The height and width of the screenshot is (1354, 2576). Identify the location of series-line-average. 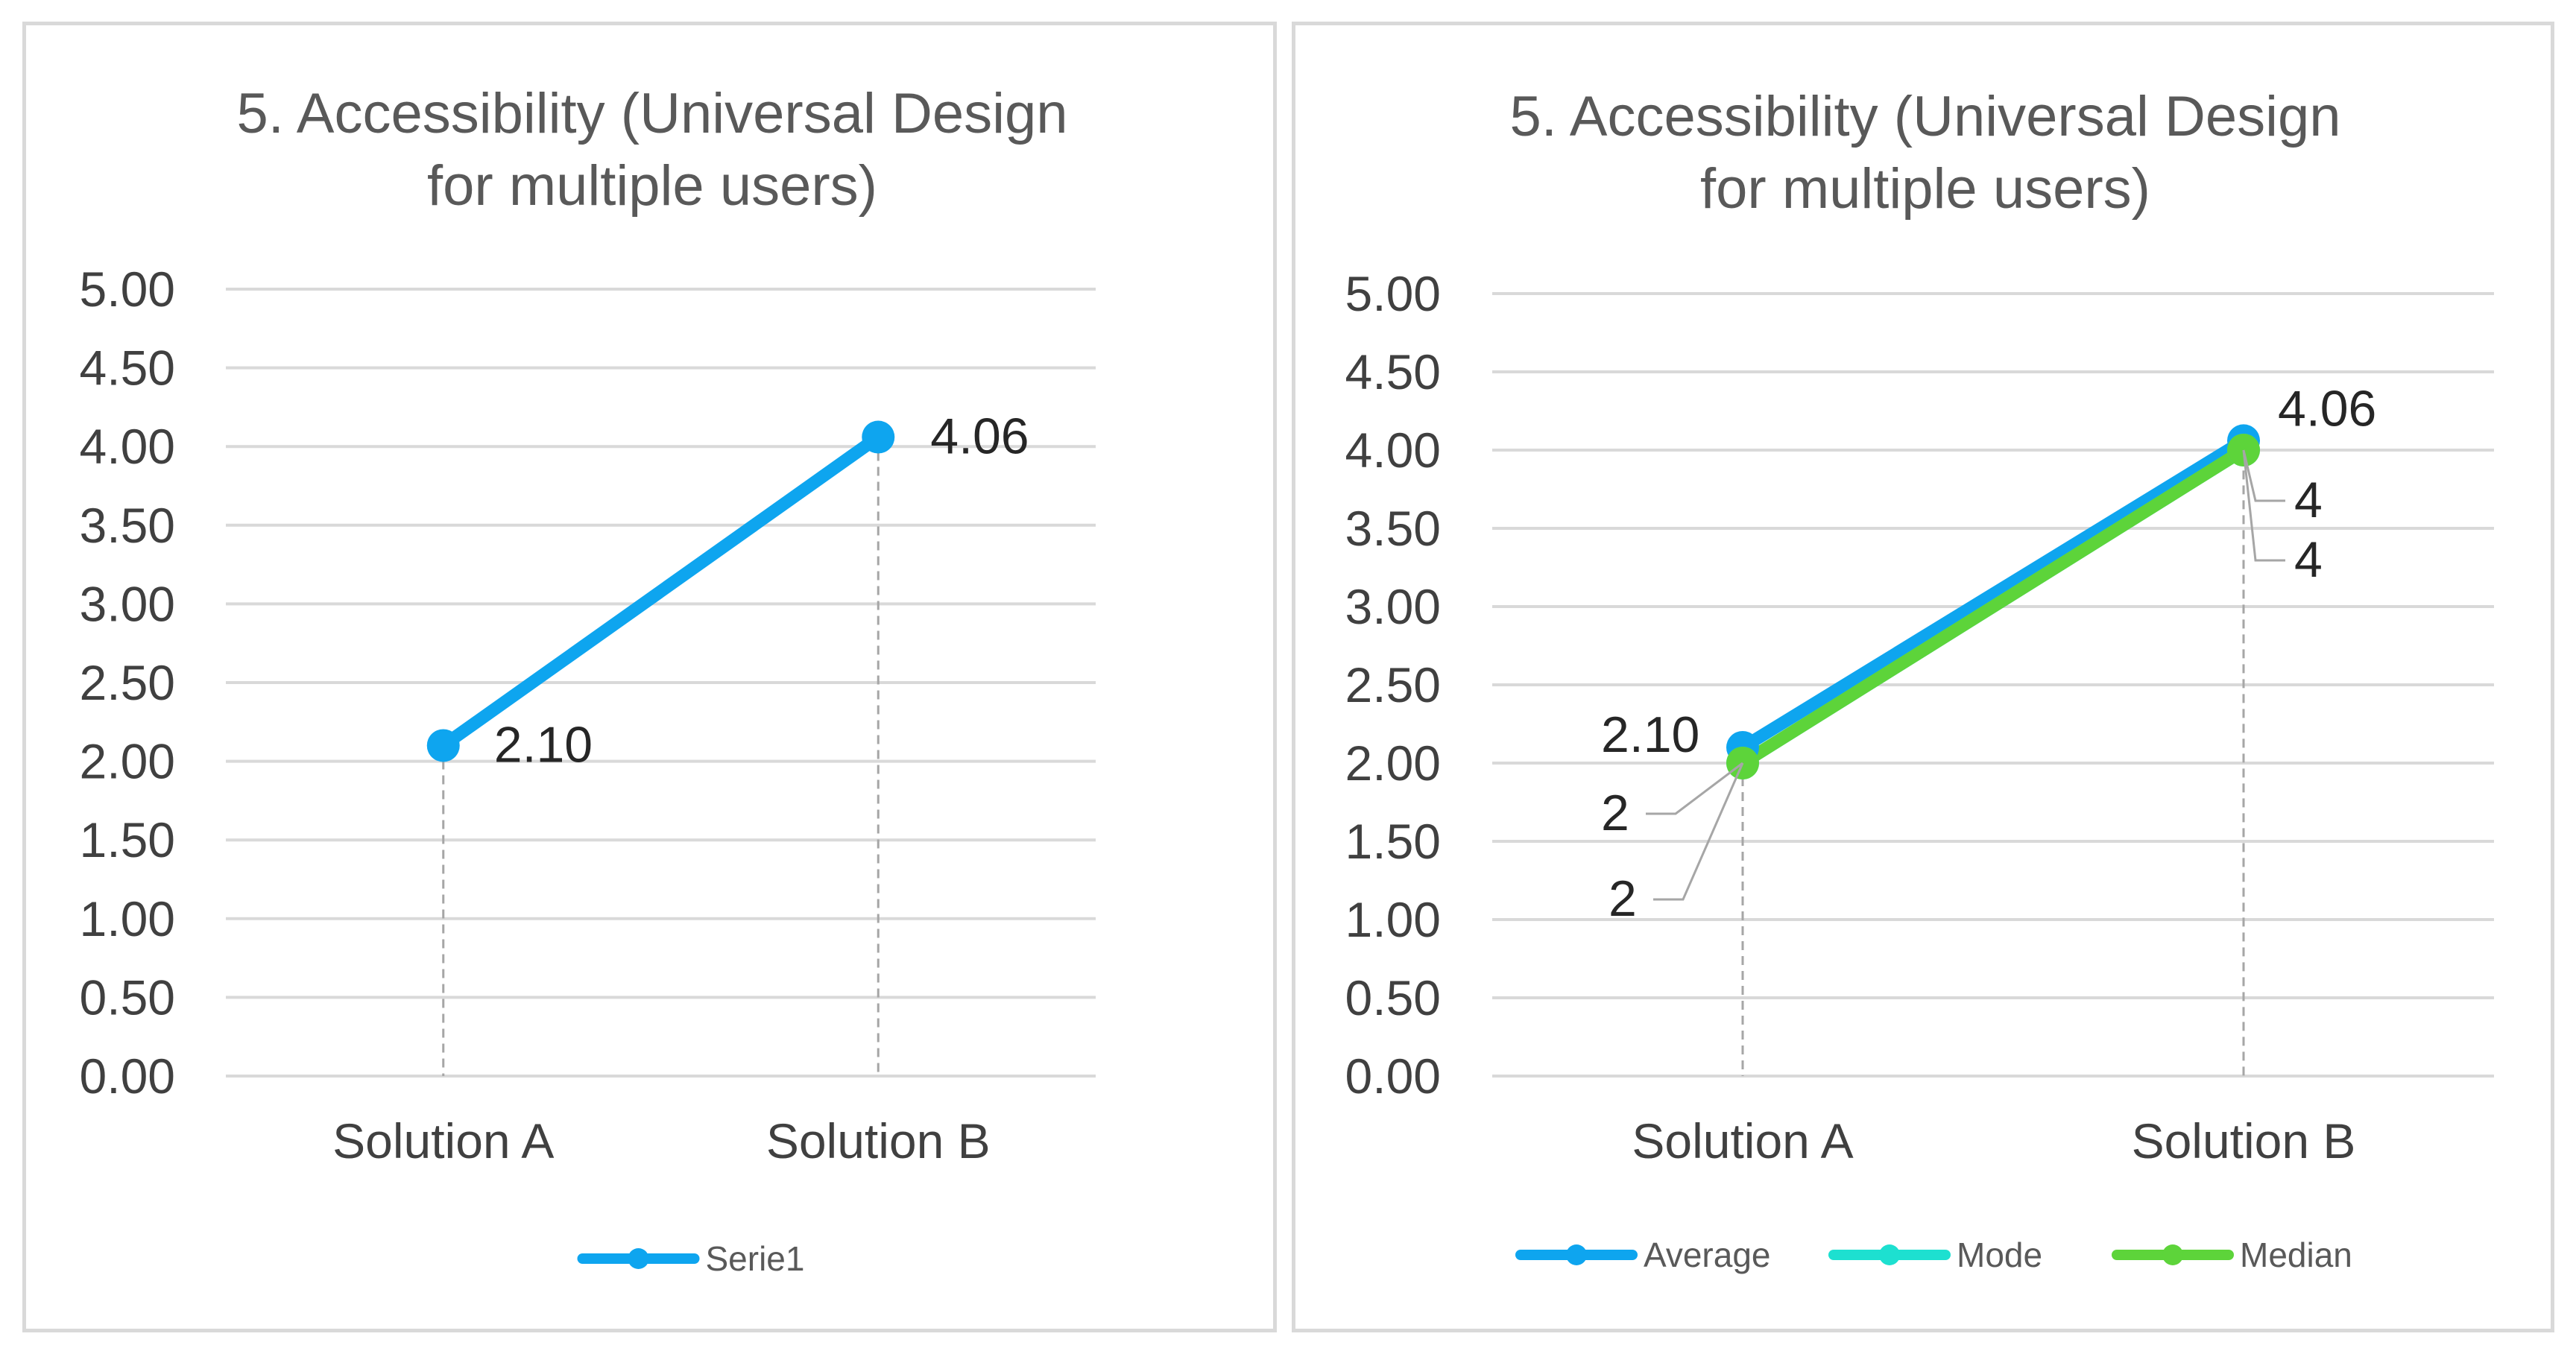
(1993, 594).